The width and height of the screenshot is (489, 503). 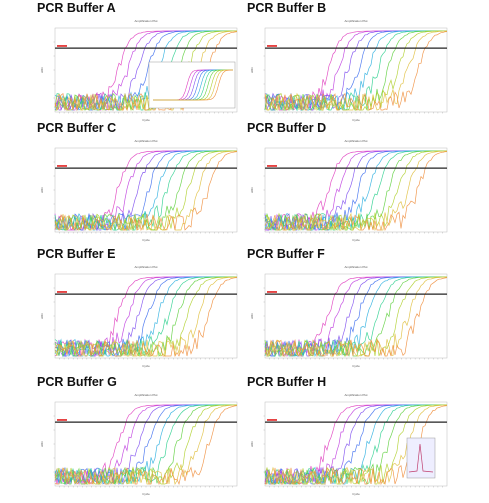 I want to click on panel-title: PCR Buffer B, so click(x=286, y=8).